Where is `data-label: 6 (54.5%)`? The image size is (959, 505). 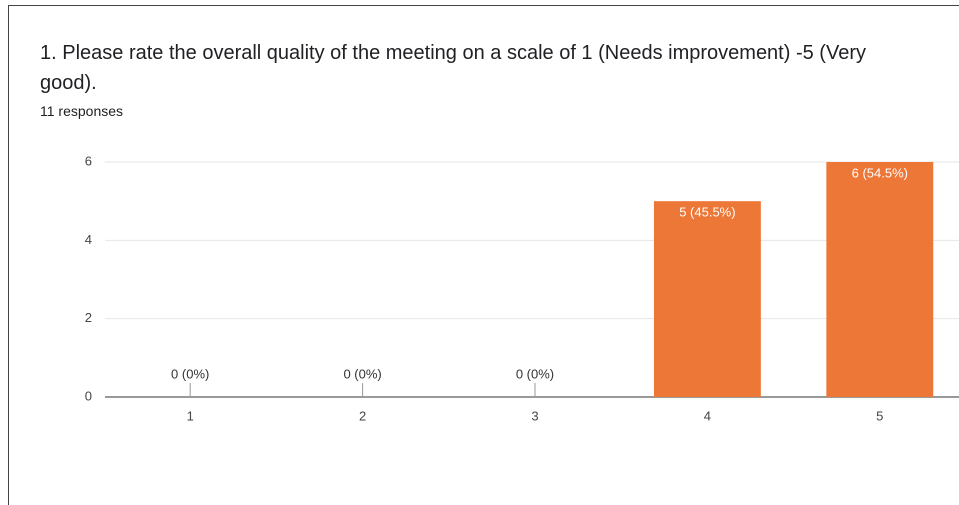
data-label: 6 (54.5%) is located at coordinates (880, 172).